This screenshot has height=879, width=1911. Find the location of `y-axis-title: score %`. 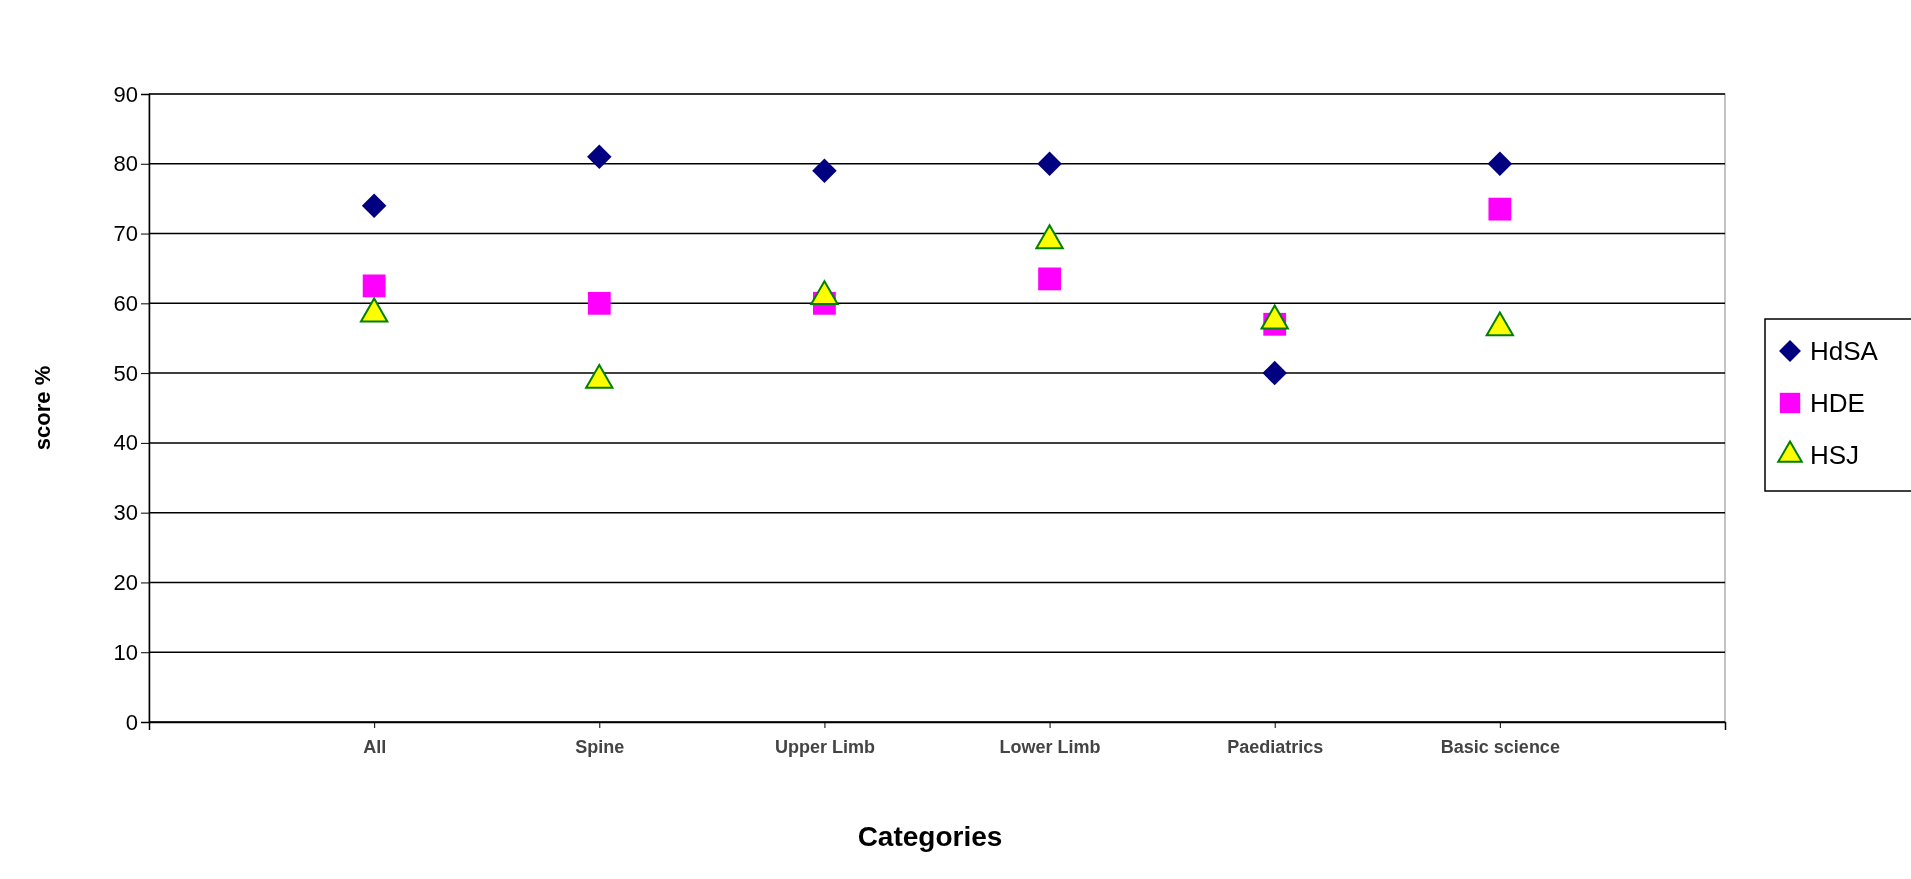

y-axis-title: score % is located at coordinates (42, 408).